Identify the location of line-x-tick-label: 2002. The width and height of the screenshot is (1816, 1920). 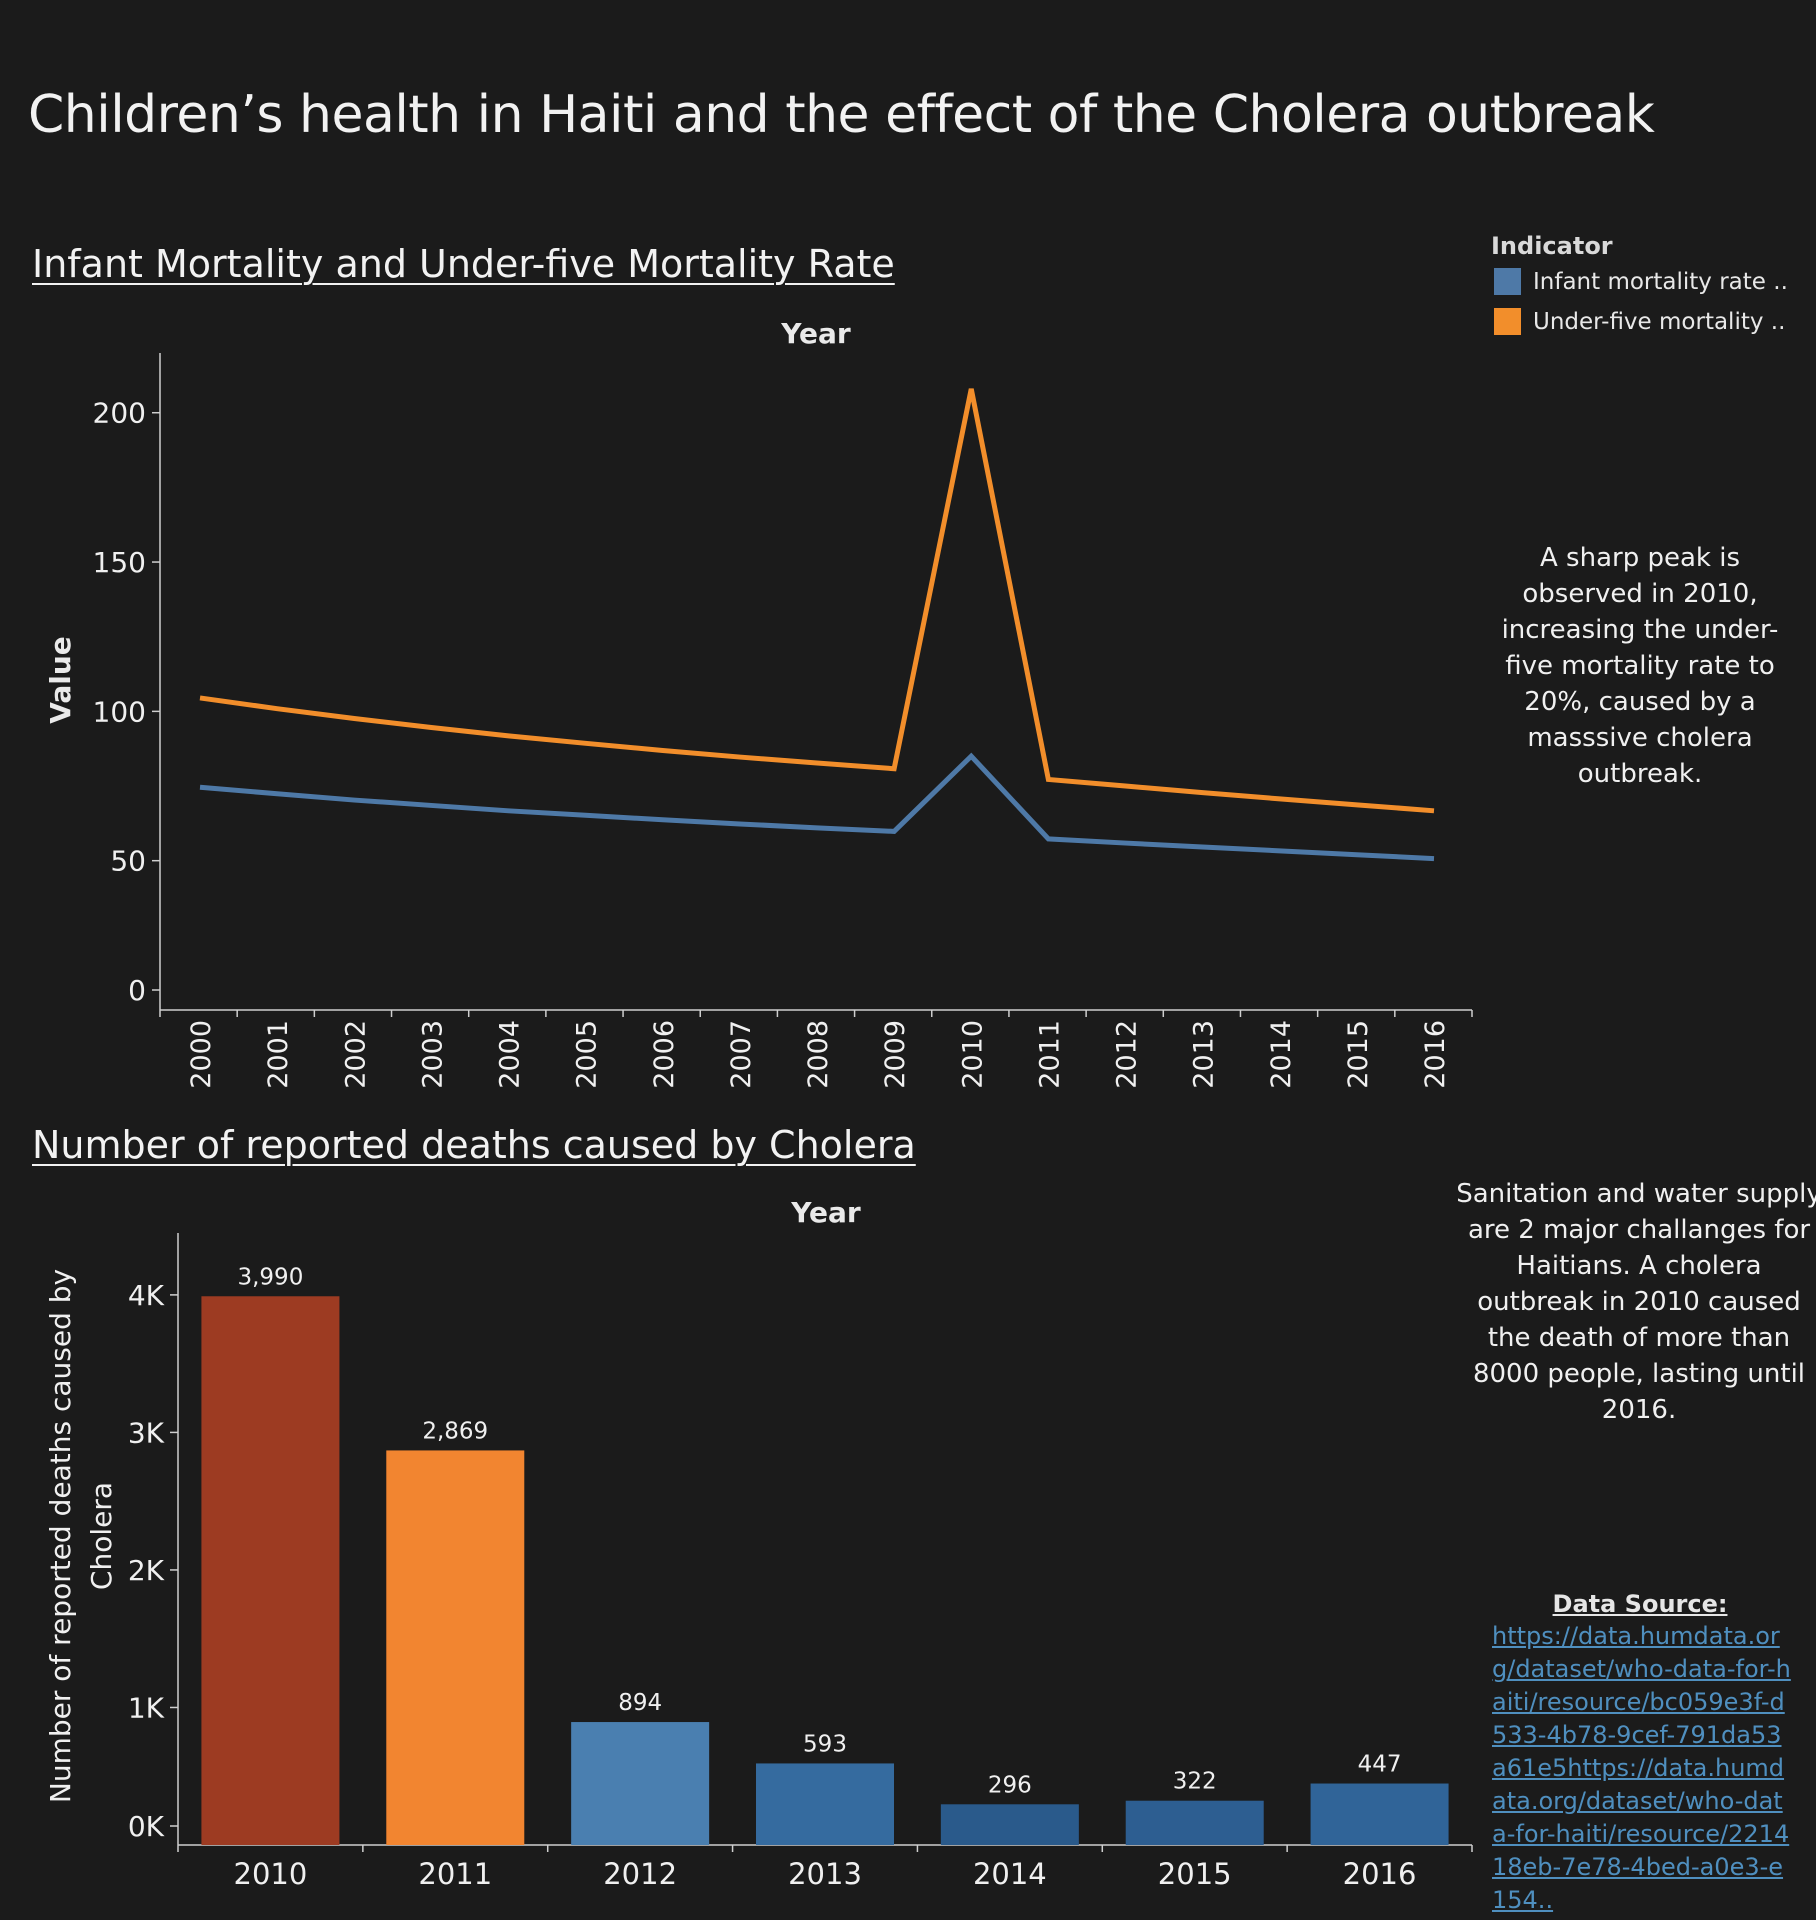
(355, 1054).